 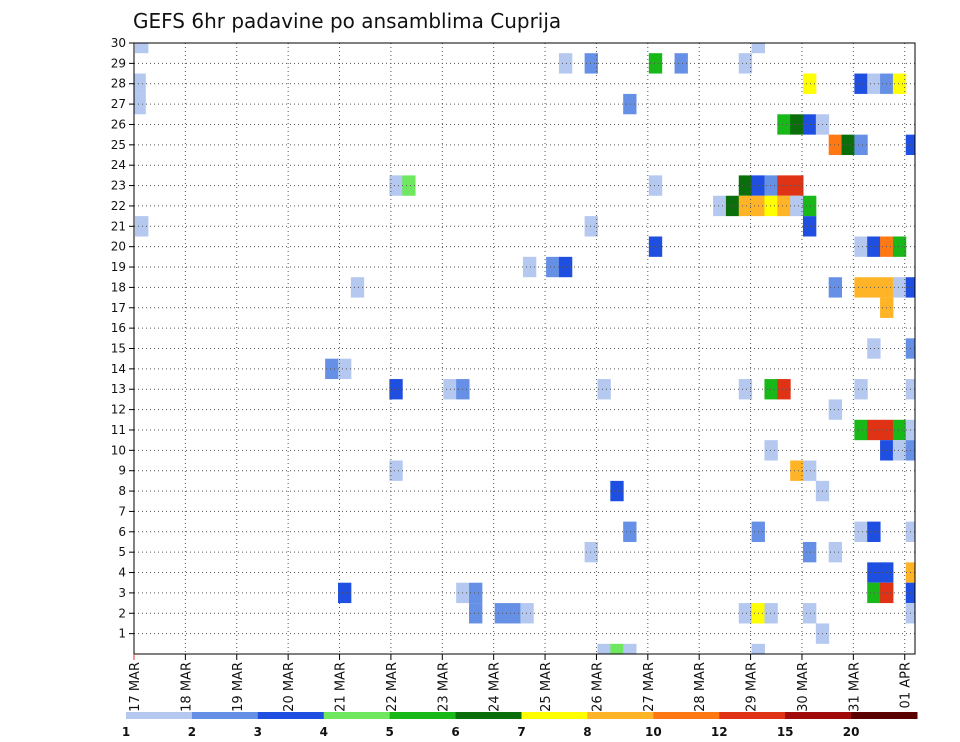 What do you see at coordinates (238, 687) in the screenshot?
I see `x-tick-label: 19 MAR` at bounding box center [238, 687].